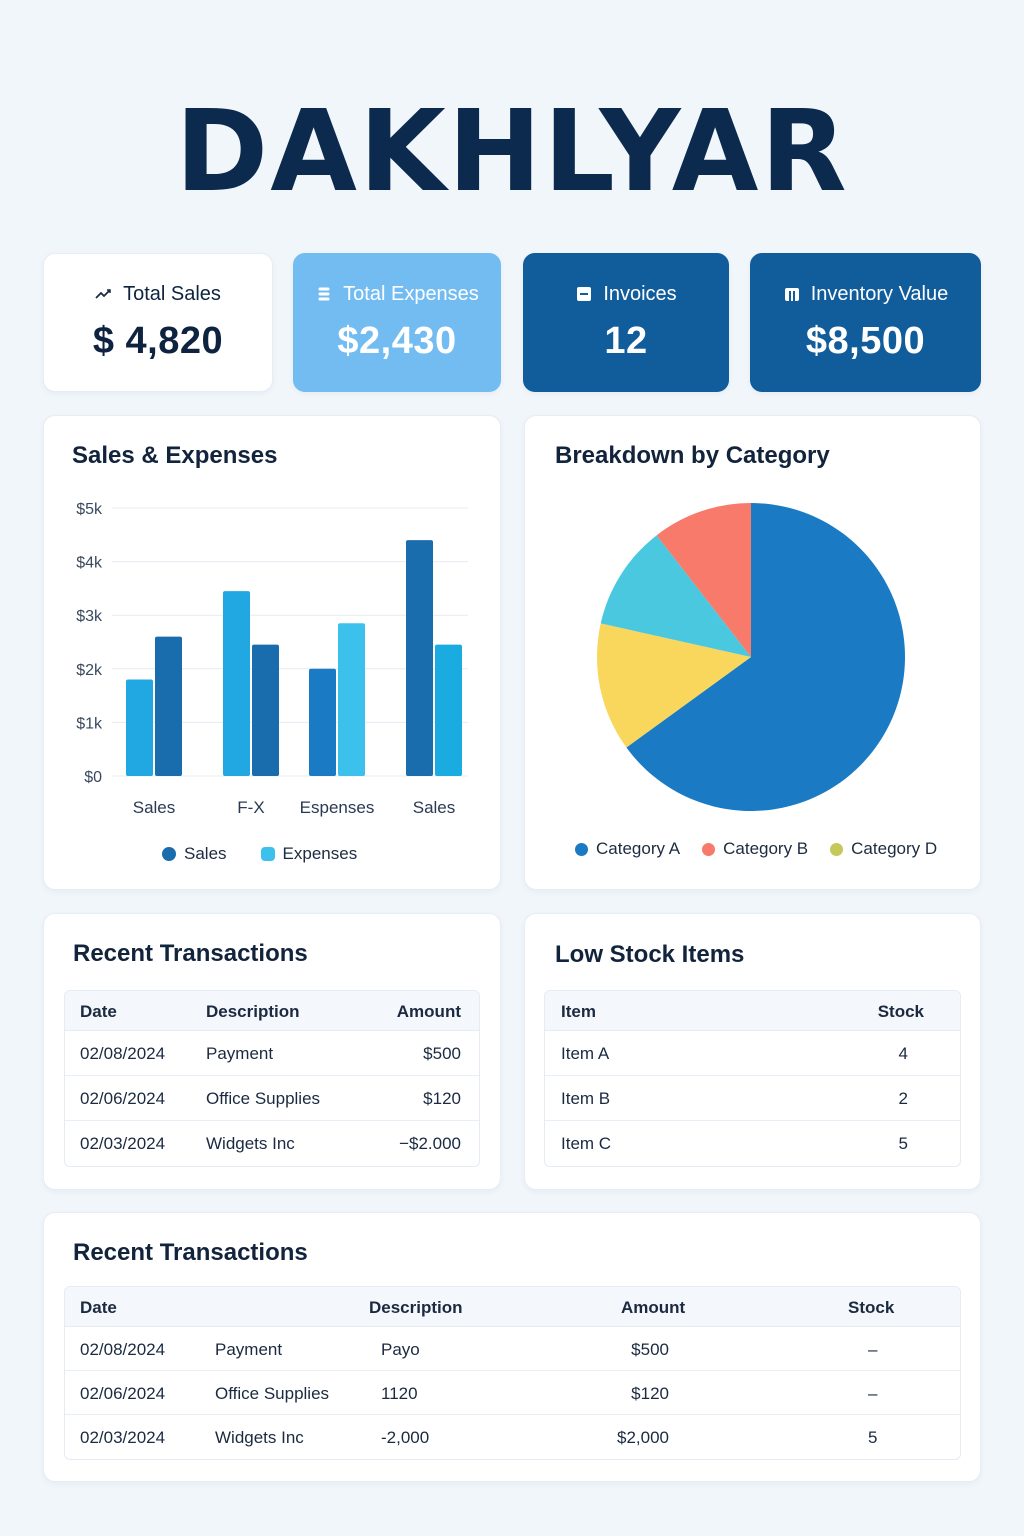 The width and height of the screenshot is (1024, 1536). Describe the element at coordinates (324, 294) in the screenshot. I see `money-icon` at that location.